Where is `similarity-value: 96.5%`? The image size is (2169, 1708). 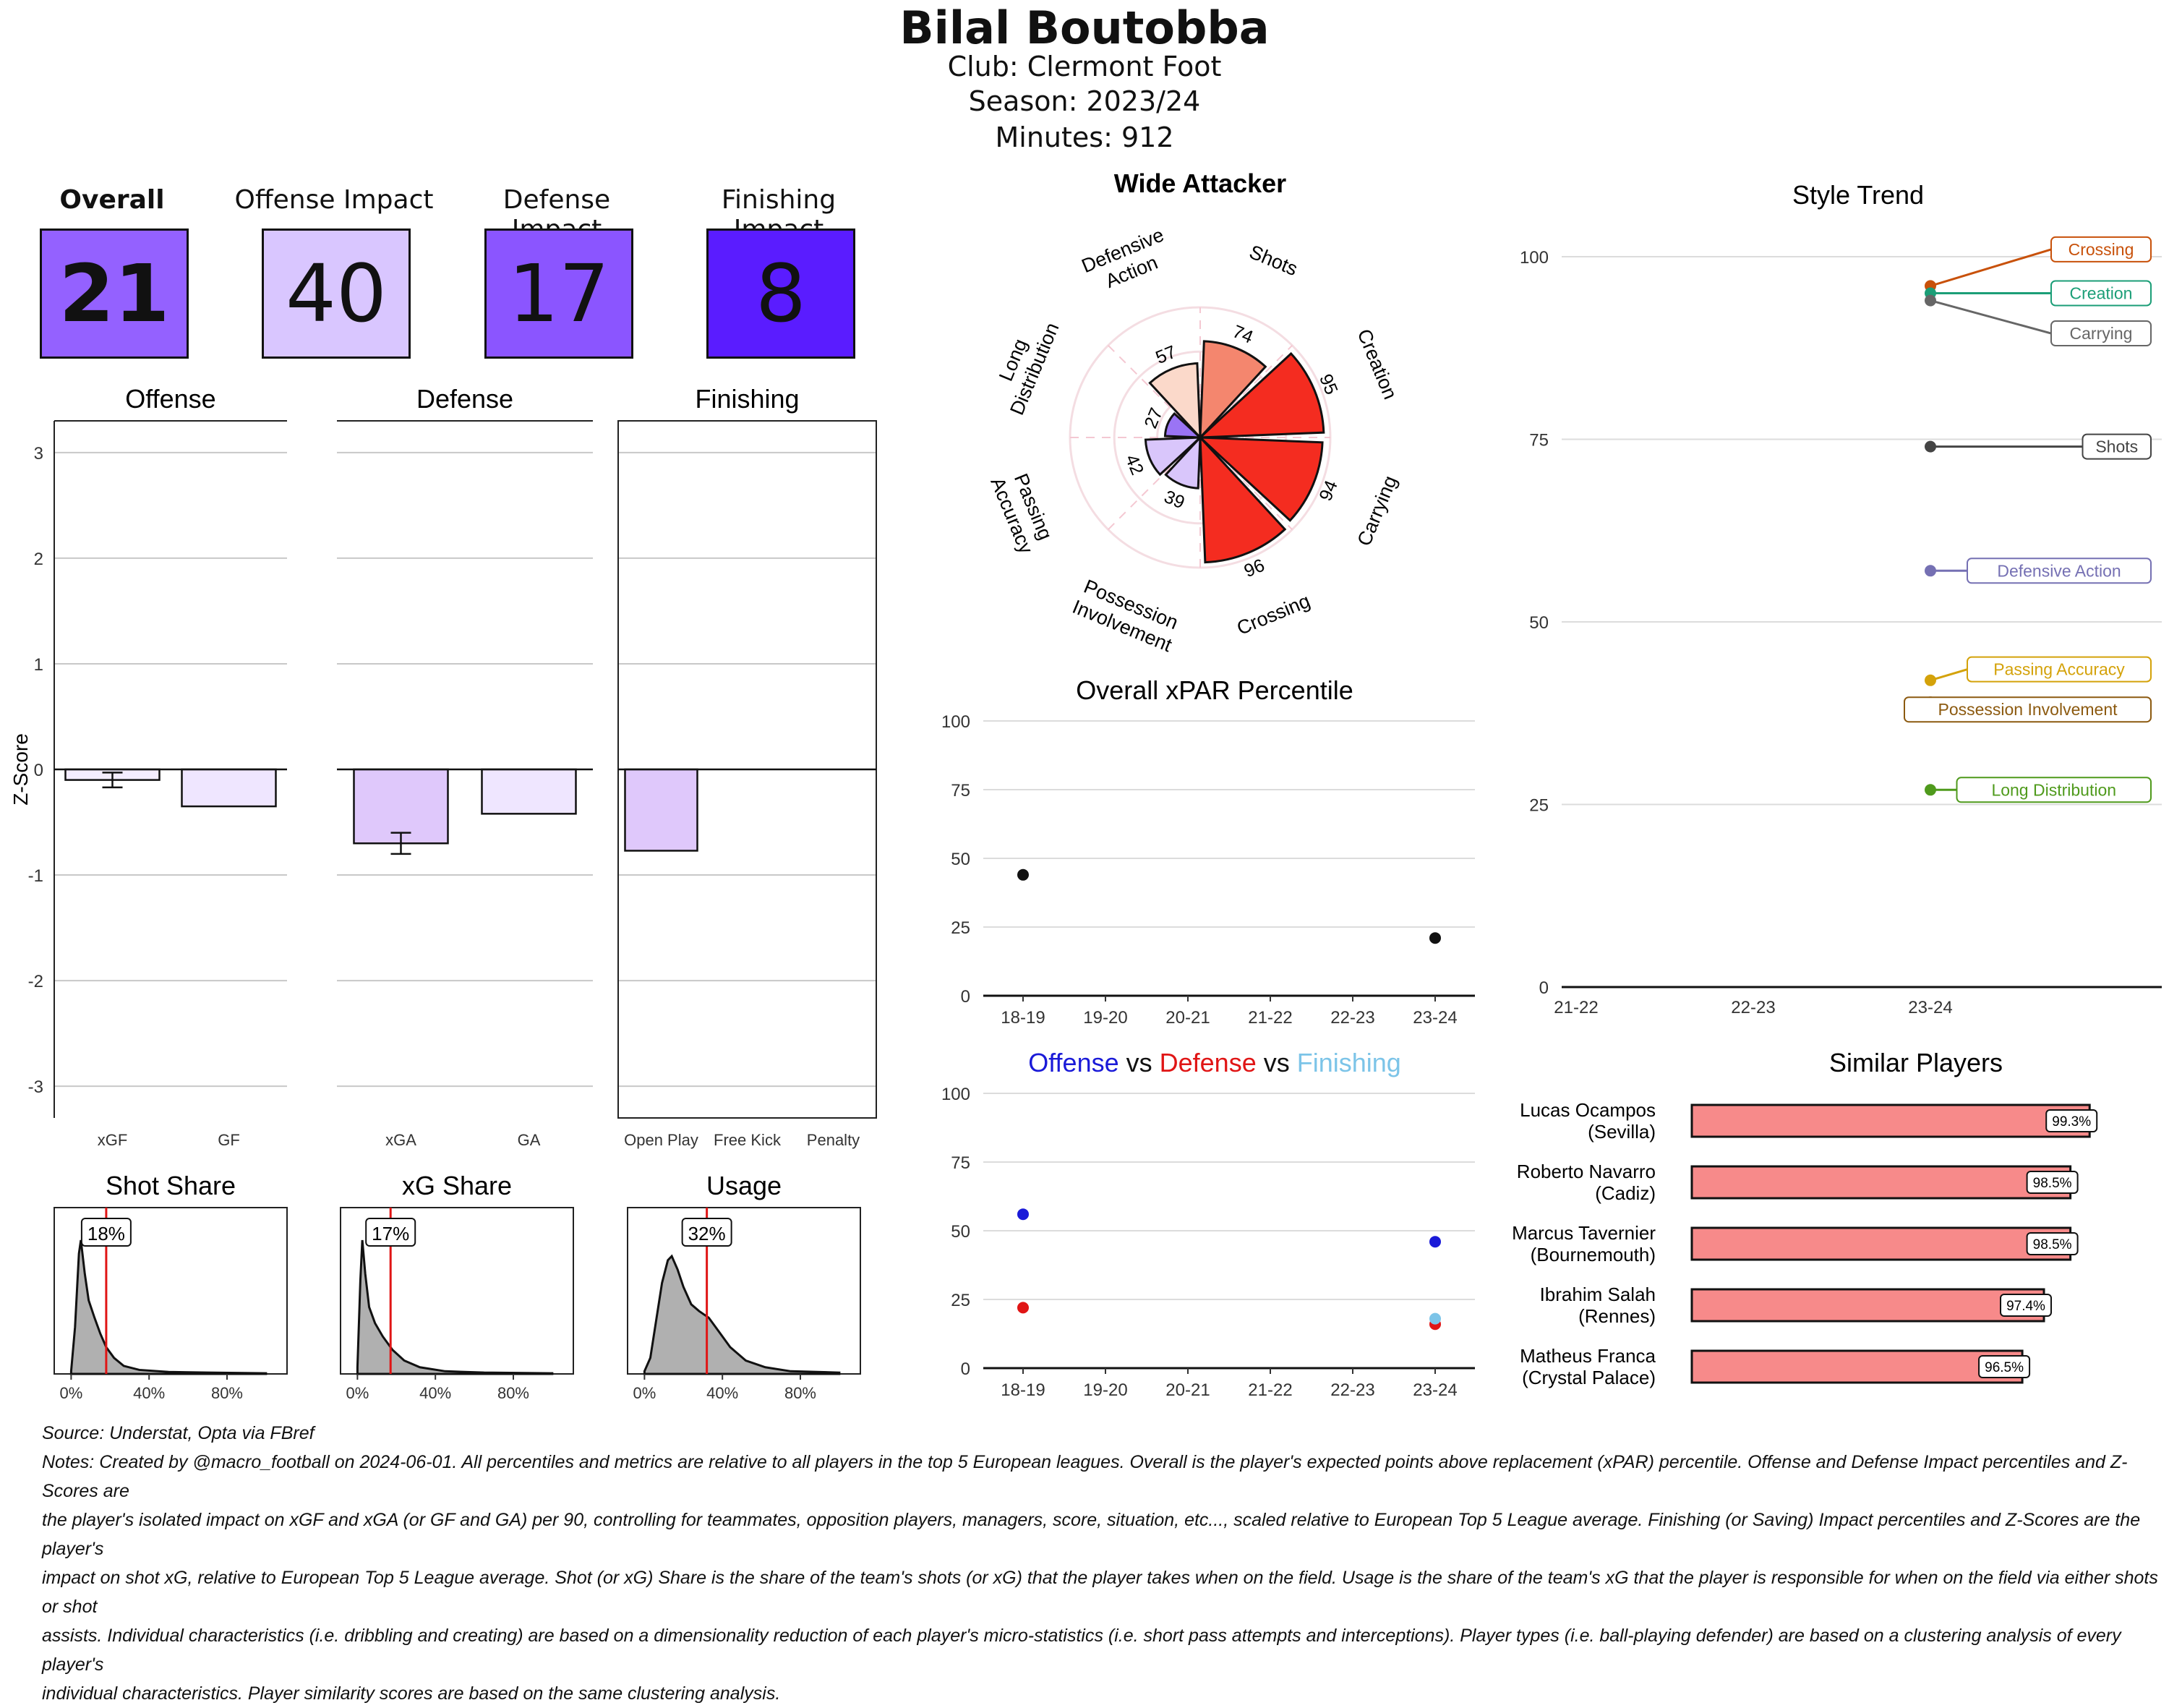 similarity-value: 96.5% is located at coordinates (2004, 1368).